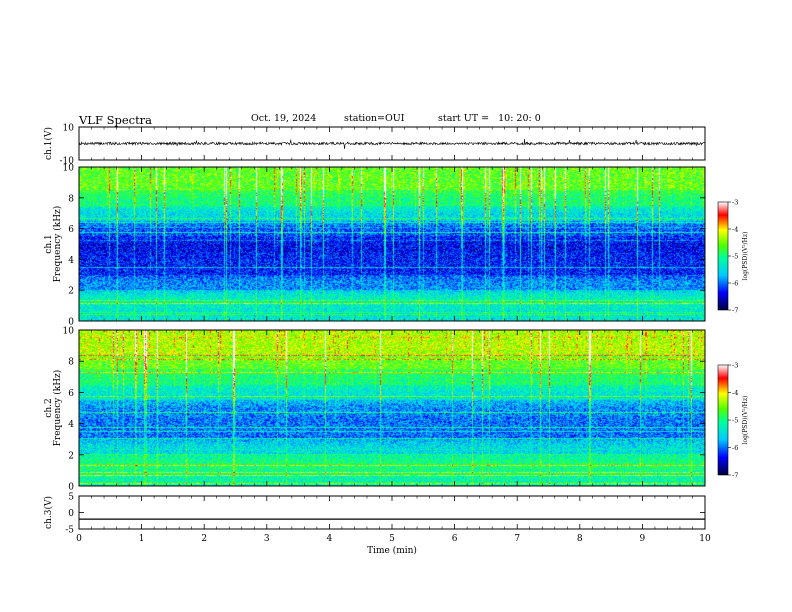 The height and width of the screenshot is (612, 792). I want to click on ch2-spectrogram-colorbar-tick-label: -5, so click(735, 421).